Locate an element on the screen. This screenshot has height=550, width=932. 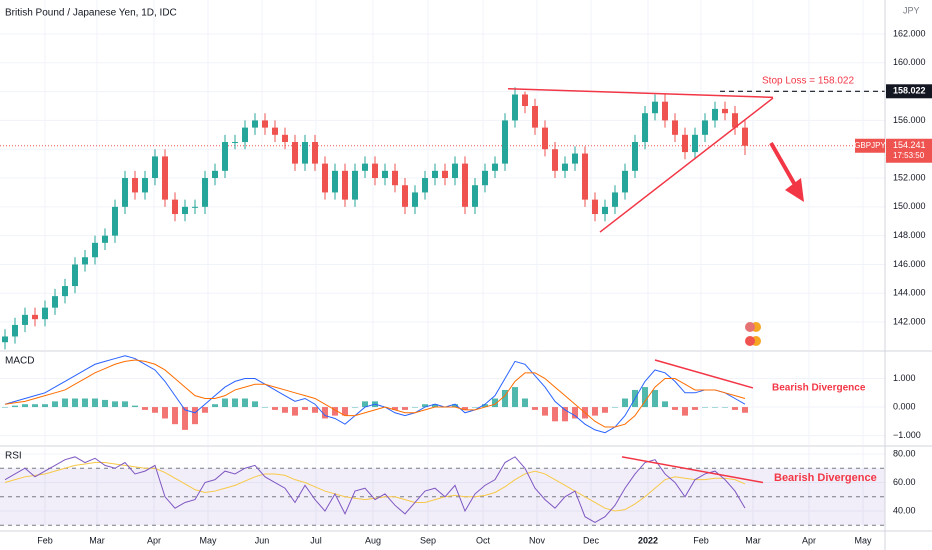
y-tick-label: 156.000 is located at coordinates (909, 120).